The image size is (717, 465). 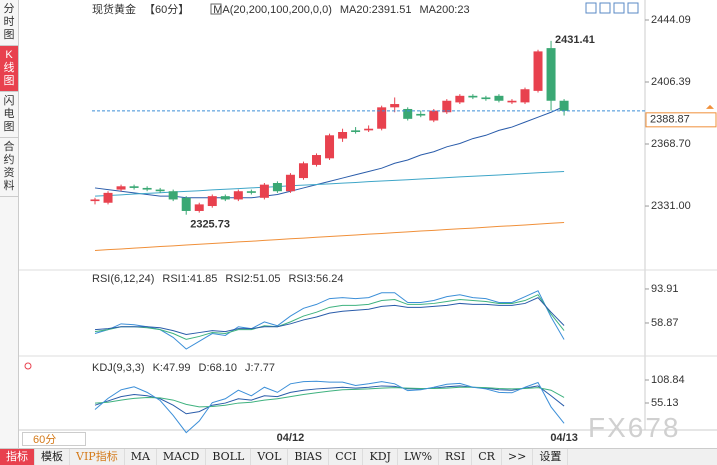 I want to click on side-tab: 合约资料, so click(x=9, y=167).